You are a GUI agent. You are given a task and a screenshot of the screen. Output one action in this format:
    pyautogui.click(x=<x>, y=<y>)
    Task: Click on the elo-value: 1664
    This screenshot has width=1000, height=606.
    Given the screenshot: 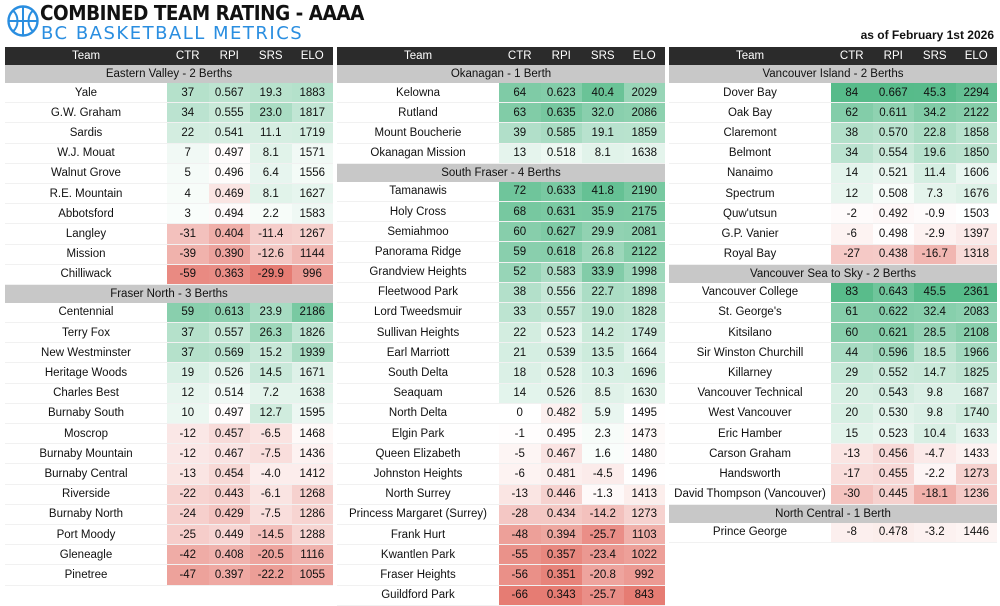 What is the action you would take?
    pyautogui.click(x=644, y=353)
    